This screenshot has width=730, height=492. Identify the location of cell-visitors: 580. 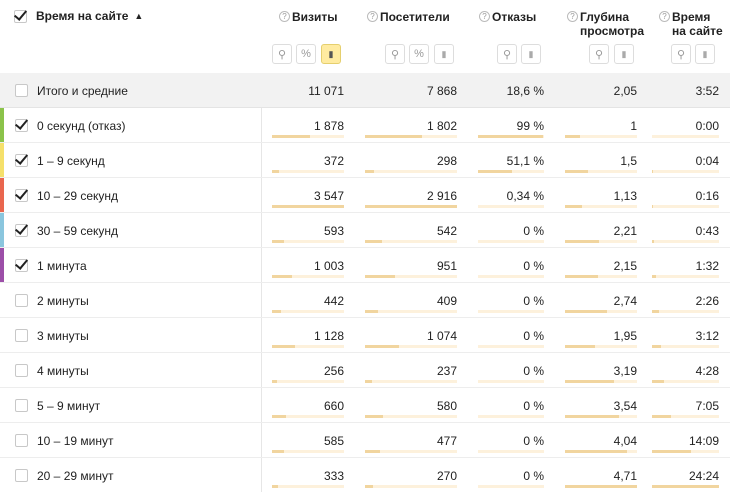
(446, 406).